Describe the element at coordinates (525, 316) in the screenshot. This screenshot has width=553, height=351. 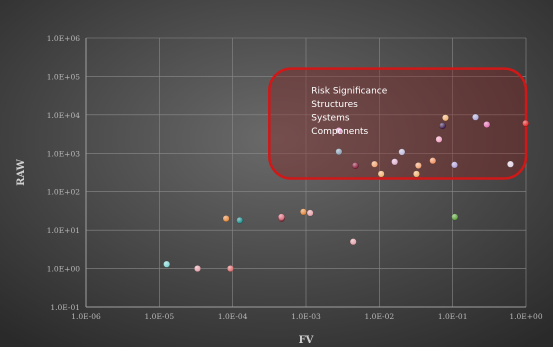
I see `x-tick-label: 1.0E+00` at that location.